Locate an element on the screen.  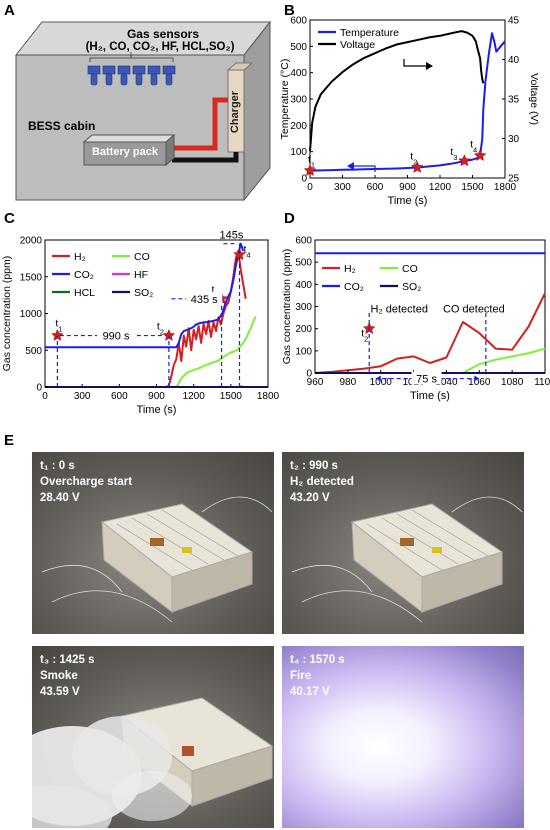
photo-t1-voltage: 28.40 V is located at coordinates (60, 498).